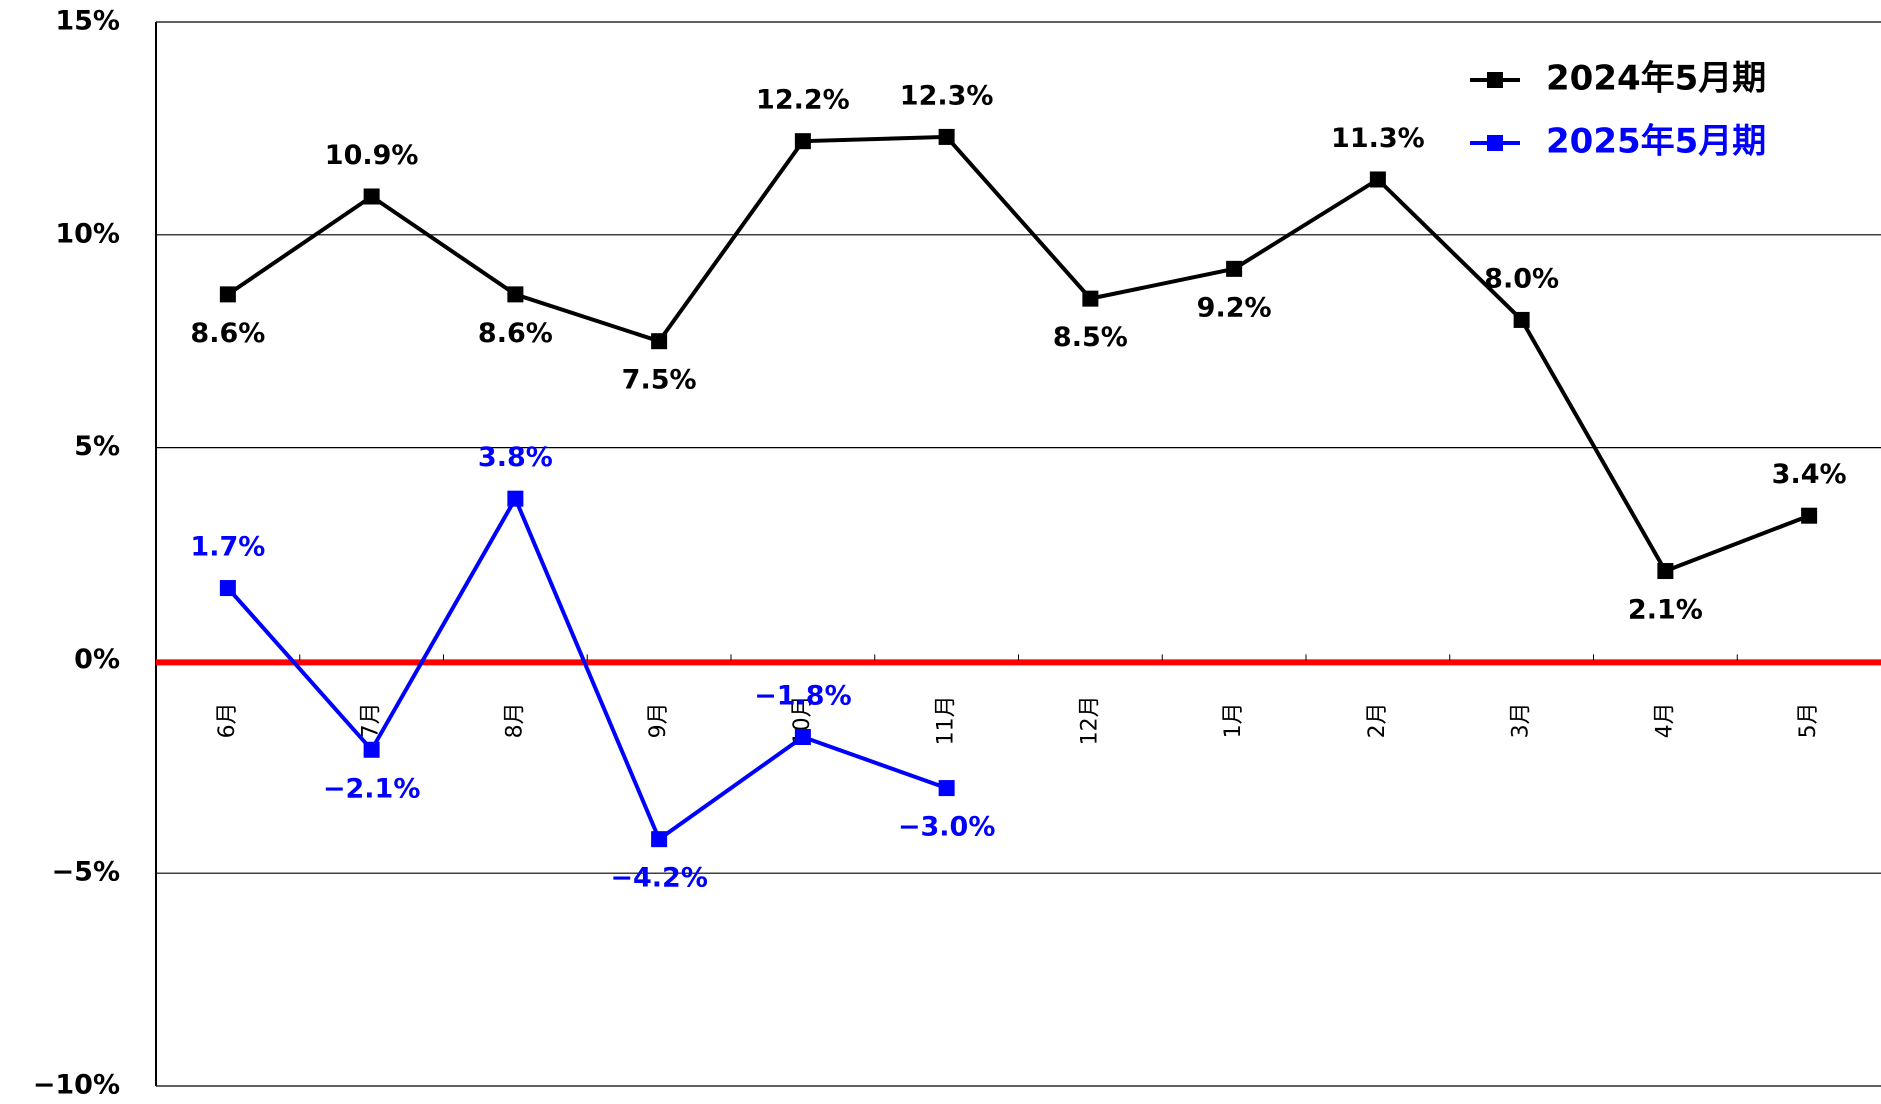 The width and height of the screenshot is (1881, 1104). What do you see at coordinates (1809, 474) in the screenshot?
I see `data-label: 3.4%` at bounding box center [1809, 474].